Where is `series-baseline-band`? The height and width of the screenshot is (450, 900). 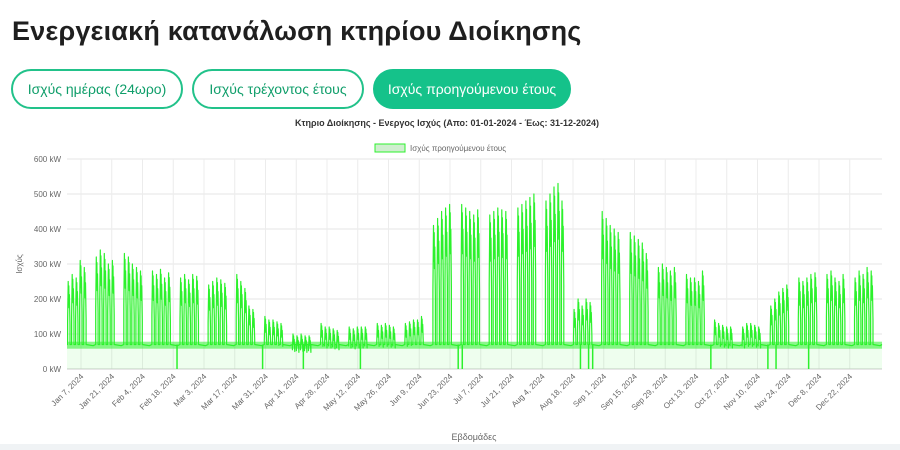 series-baseline-band is located at coordinates (474, 345).